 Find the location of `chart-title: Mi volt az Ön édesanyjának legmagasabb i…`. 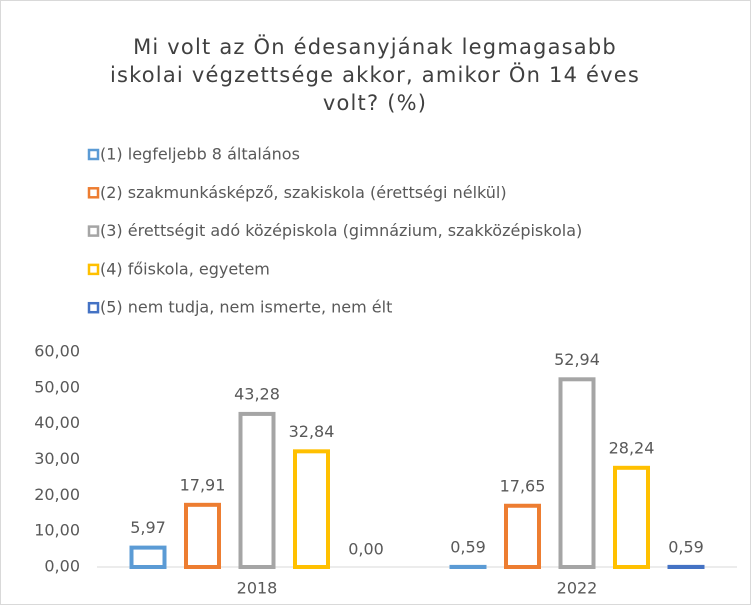

chart-title: Mi volt az Ön édesanyjának legmagasabb i… is located at coordinates (375, 75).